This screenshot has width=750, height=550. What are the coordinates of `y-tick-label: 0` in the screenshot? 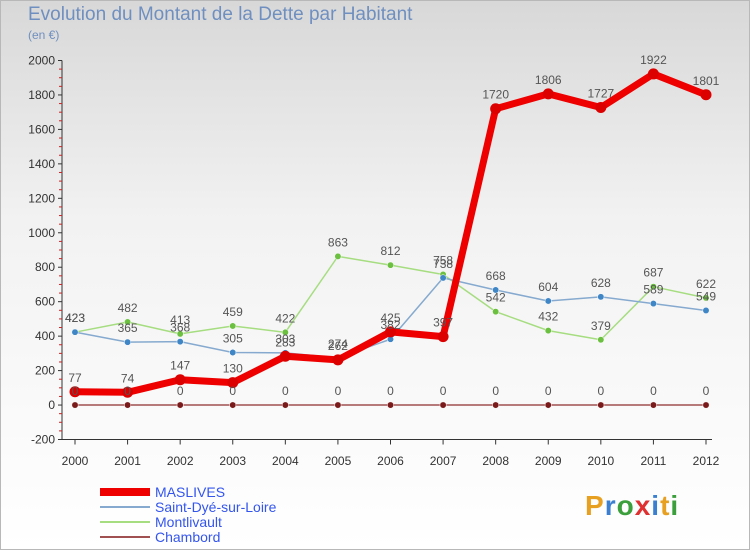 It's located at (51, 405).